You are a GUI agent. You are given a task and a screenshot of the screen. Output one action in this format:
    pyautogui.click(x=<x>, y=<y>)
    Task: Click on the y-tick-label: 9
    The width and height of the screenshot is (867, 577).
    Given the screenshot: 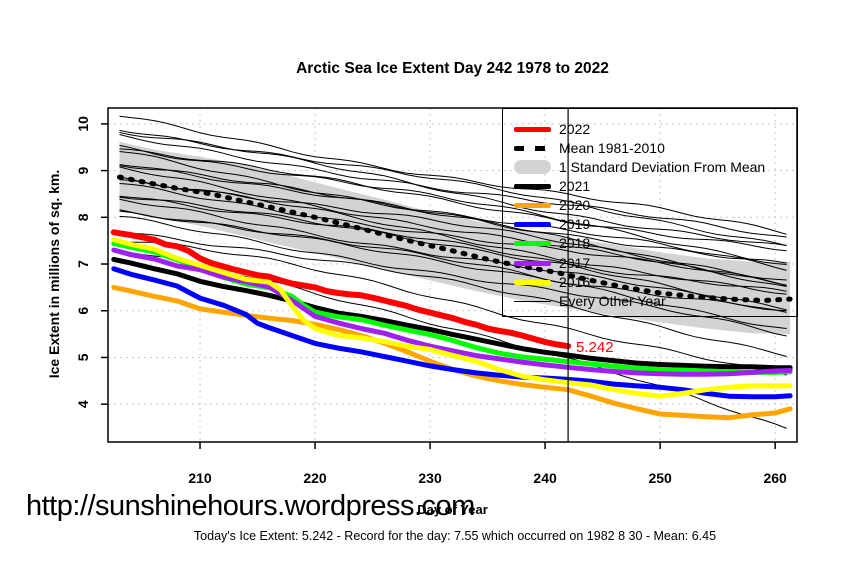 What is the action you would take?
    pyautogui.click(x=83, y=170)
    